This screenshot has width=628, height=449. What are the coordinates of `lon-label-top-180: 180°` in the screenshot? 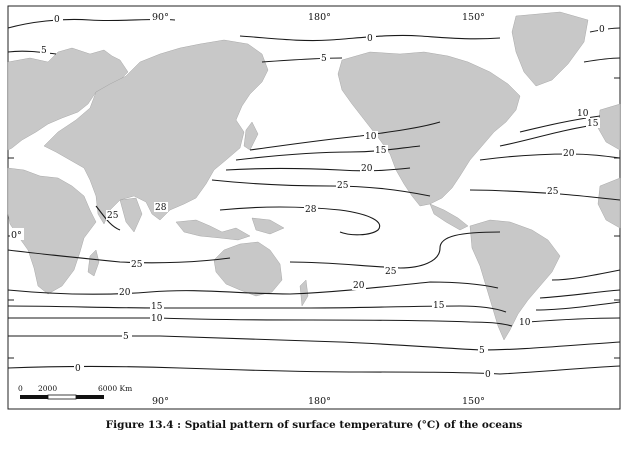 It's located at (319, 17).